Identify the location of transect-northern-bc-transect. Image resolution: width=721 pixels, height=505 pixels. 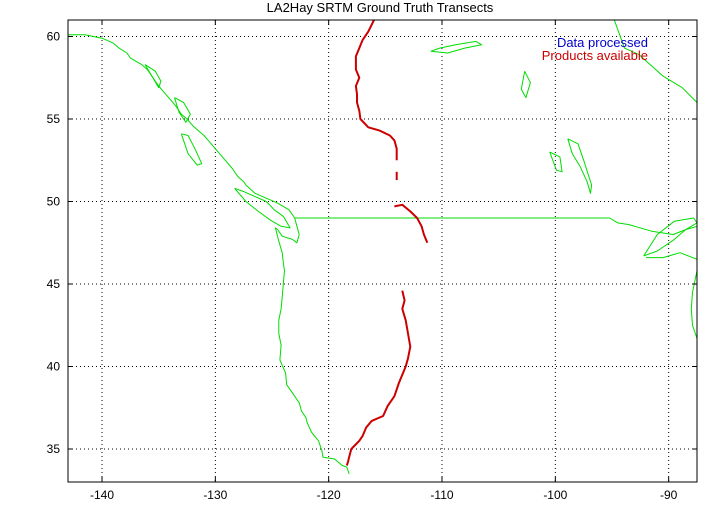
(376, 90).